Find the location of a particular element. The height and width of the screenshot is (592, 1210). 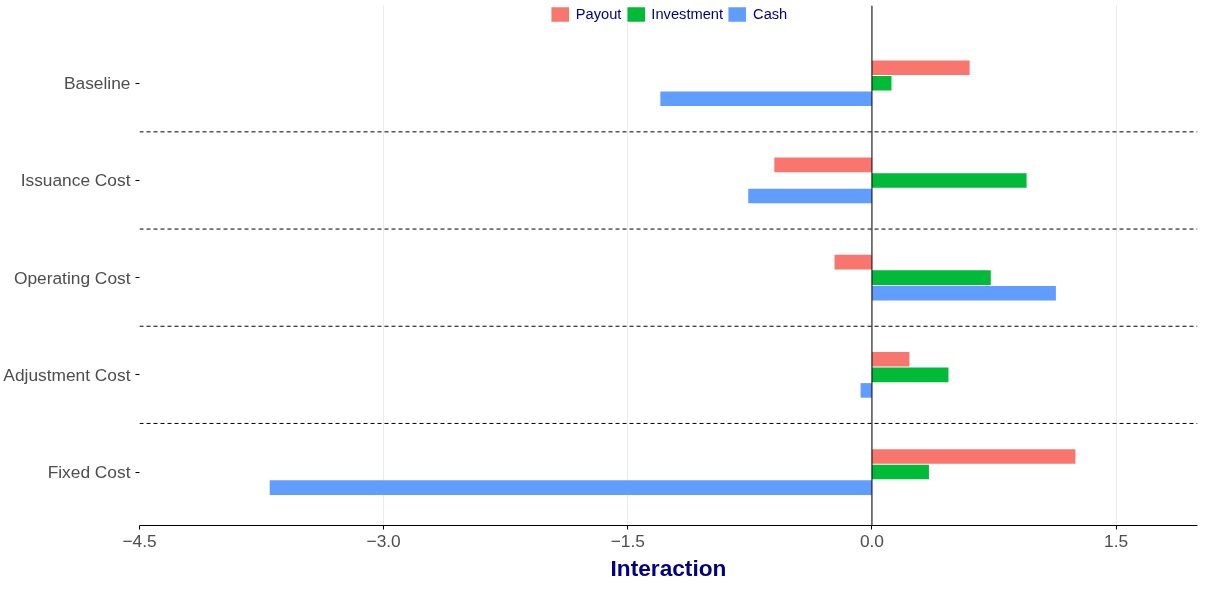

legend-label: Investment is located at coordinates (687, 14).